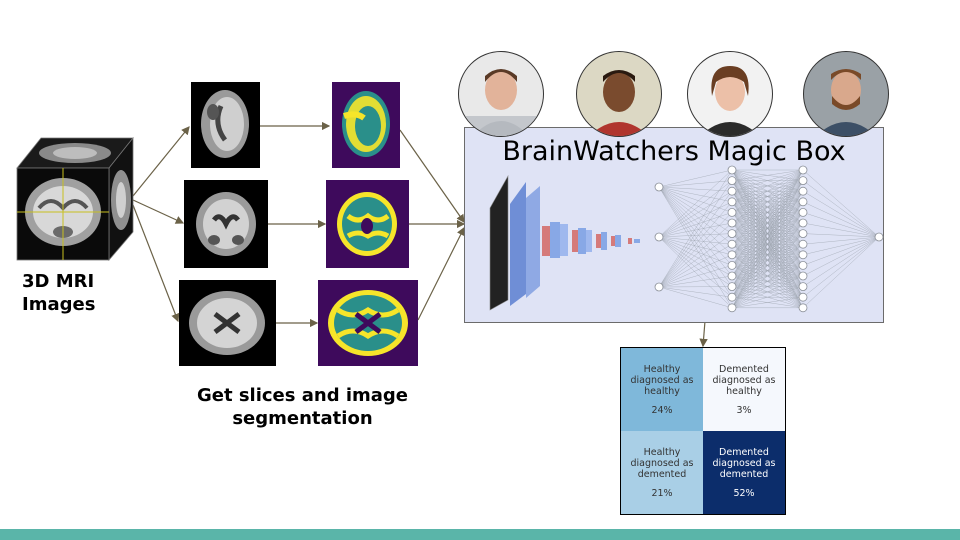 This screenshot has height=540, width=960. I want to click on segmentation-axial, so click(368, 323).